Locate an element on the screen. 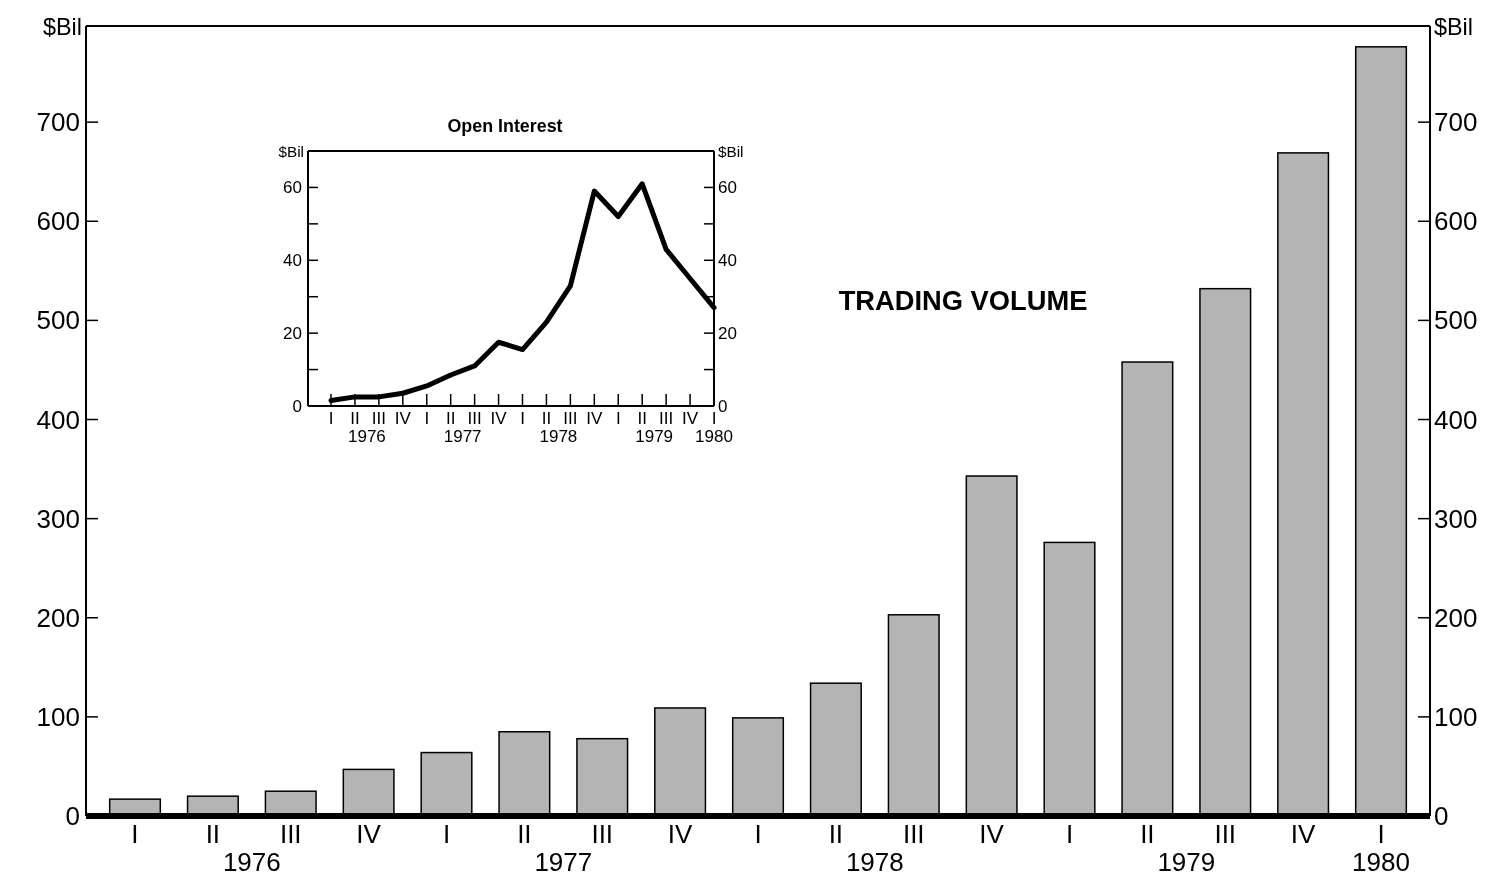 Image resolution: width=1498 pixels, height=891 pixels. y2-tick-label: 500 is located at coordinates (1456, 320).